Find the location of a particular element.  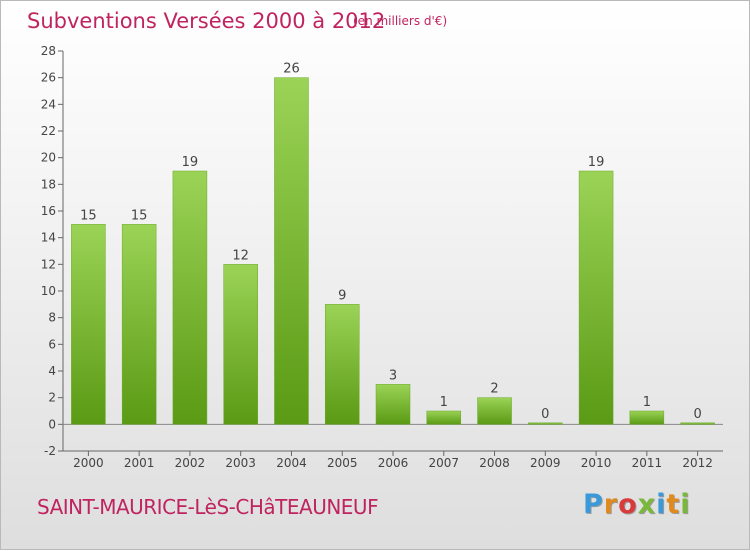

logo-letter: P is located at coordinates (593, 504).